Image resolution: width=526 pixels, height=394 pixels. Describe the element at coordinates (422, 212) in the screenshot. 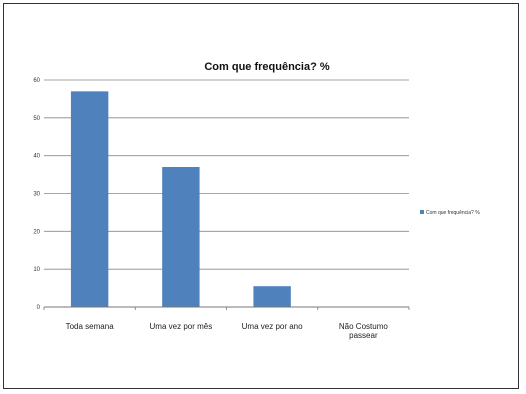

I see `legend-swatch` at that location.